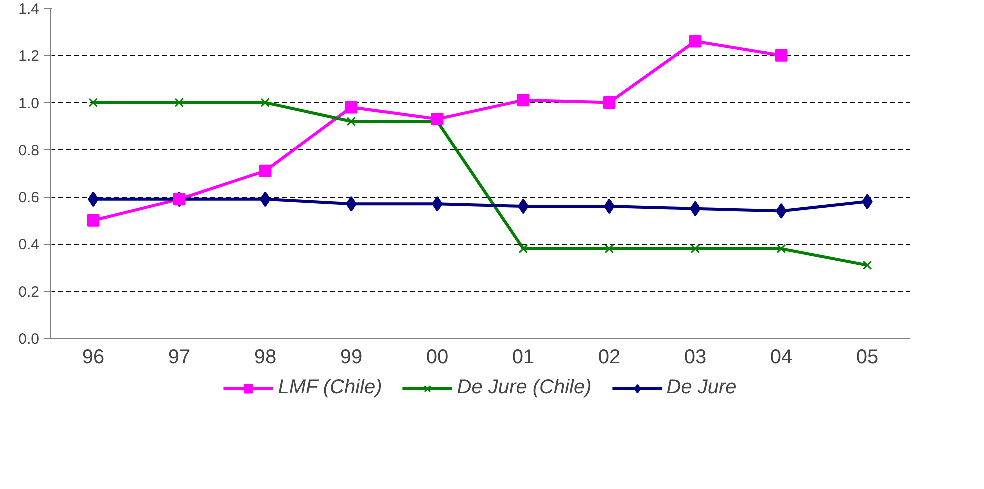  What do you see at coordinates (351, 357) in the screenshot?
I see `x-tick-label: 99` at bounding box center [351, 357].